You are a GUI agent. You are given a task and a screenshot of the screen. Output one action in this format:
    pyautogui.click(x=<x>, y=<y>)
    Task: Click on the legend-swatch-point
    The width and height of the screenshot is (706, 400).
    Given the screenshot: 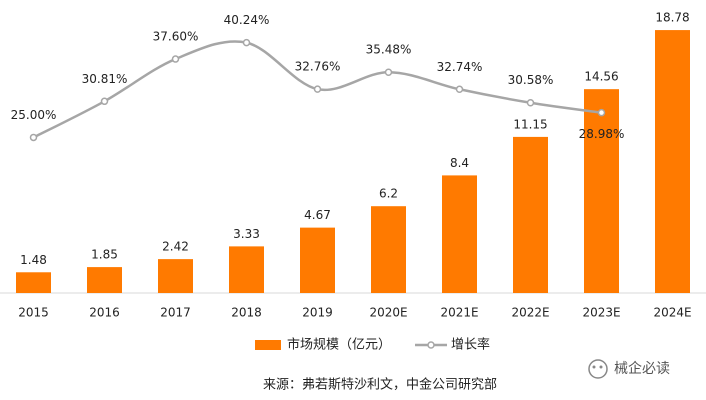 What is the action you would take?
    pyautogui.click(x=431, y=345)
    